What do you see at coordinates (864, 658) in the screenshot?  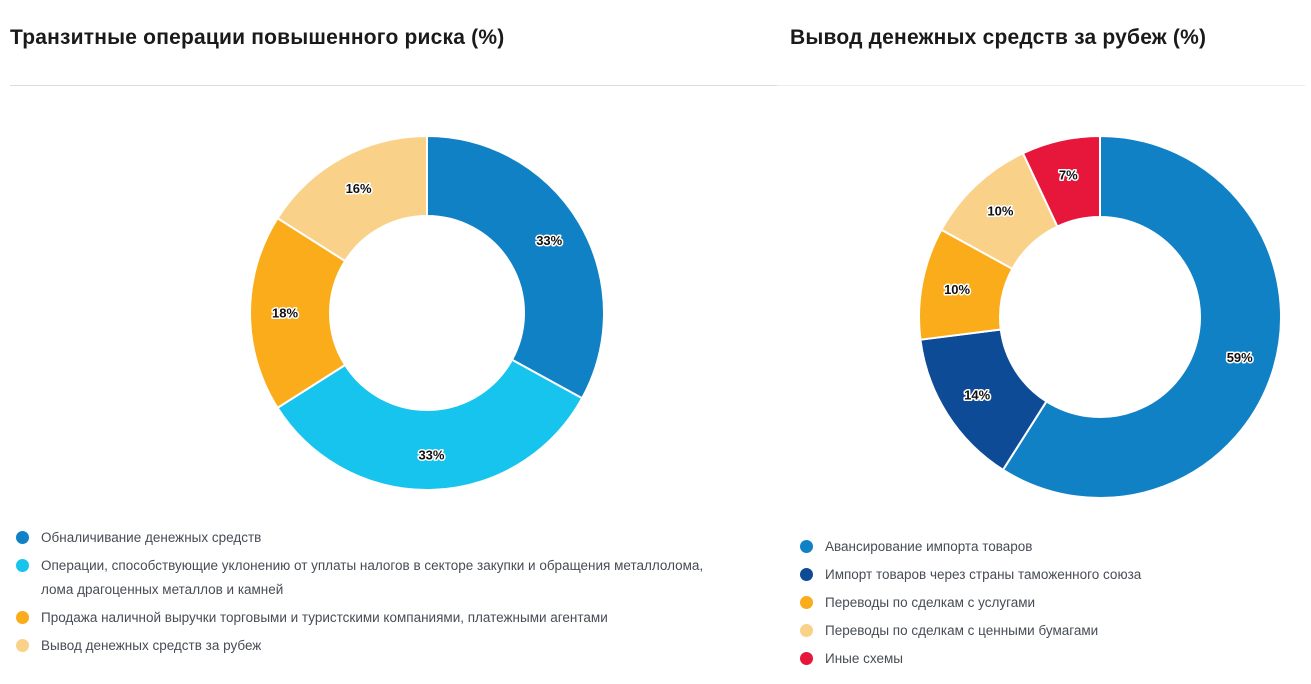 I see `legend-label: Иные схемы` at bounding box center [864, 658].